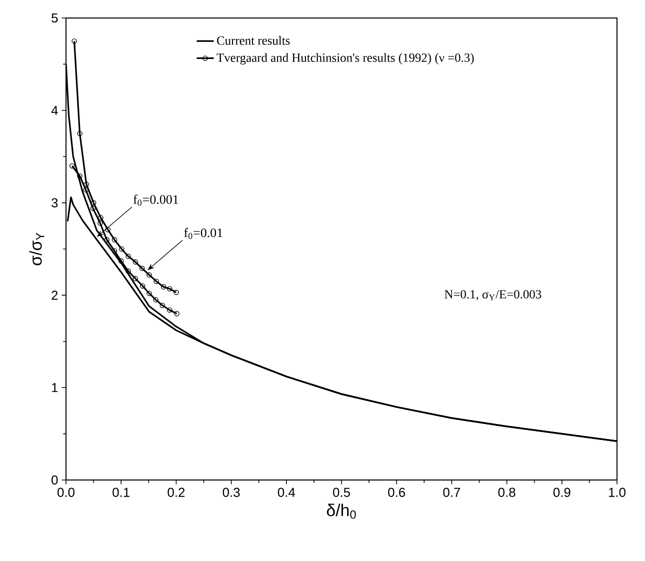 The image size is (645, 561). What do you see at coordinates (54, 110) in the screenshot?
I see `y-tick-label: 4` at bounding box center [54, 110].